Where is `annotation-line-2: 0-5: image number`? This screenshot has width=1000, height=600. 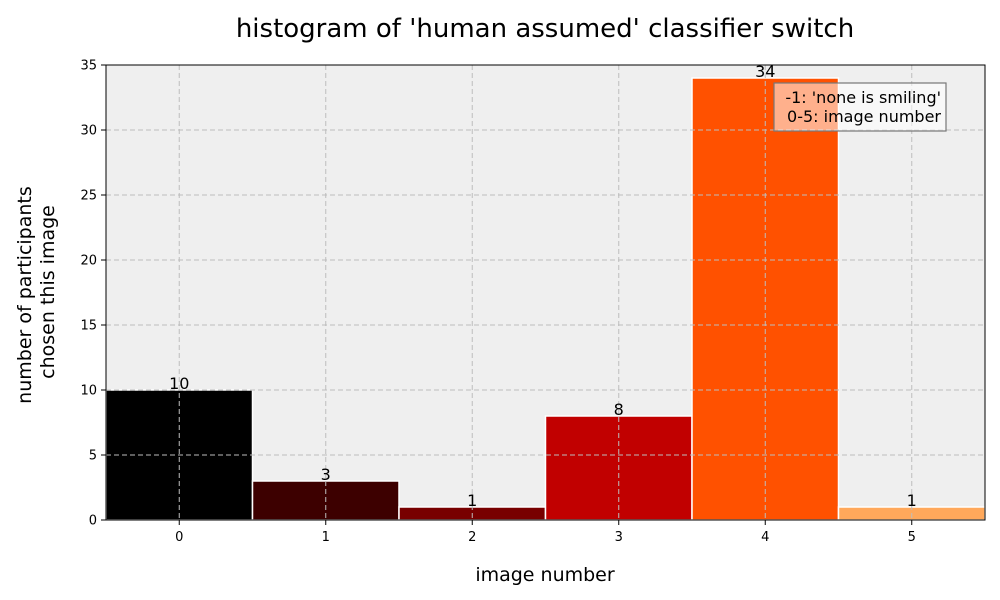
annotation-line-2: 0-5: image number is located at coordinates (864, 116).